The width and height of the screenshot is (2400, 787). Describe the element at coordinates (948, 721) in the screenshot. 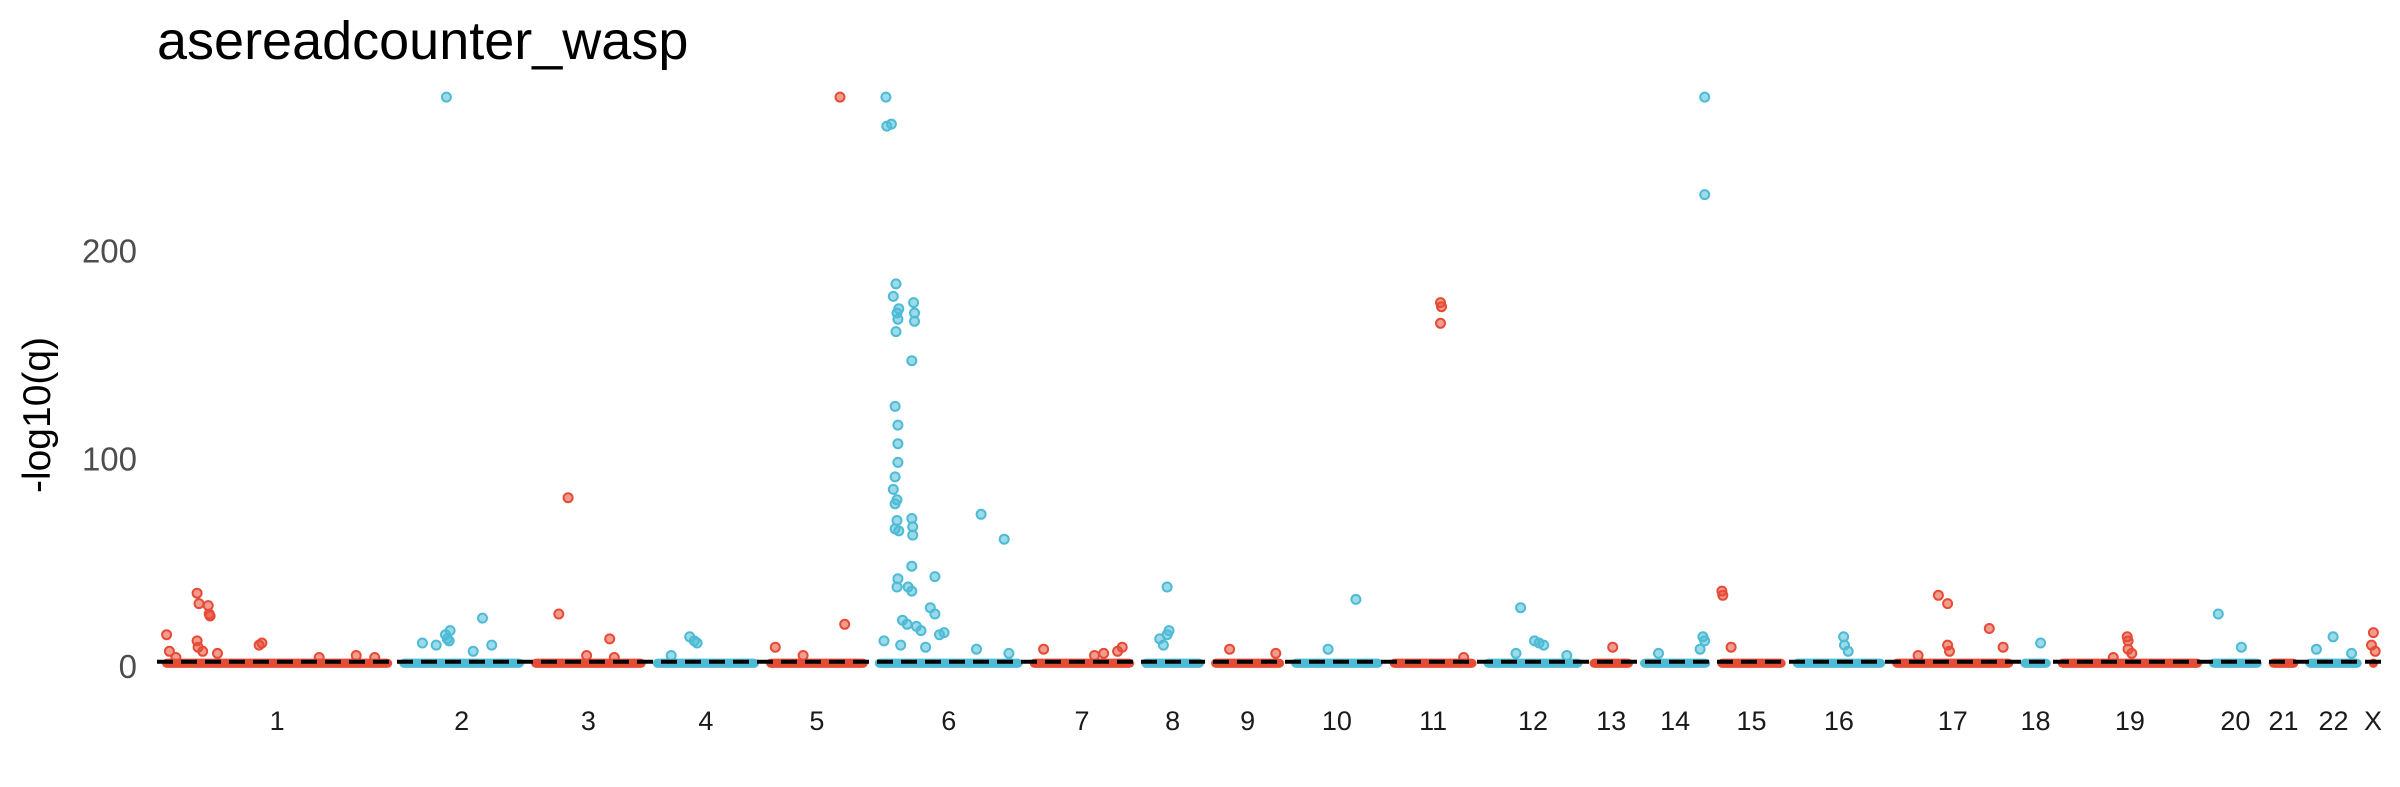

I see `x-tick-label: 6` at that location.